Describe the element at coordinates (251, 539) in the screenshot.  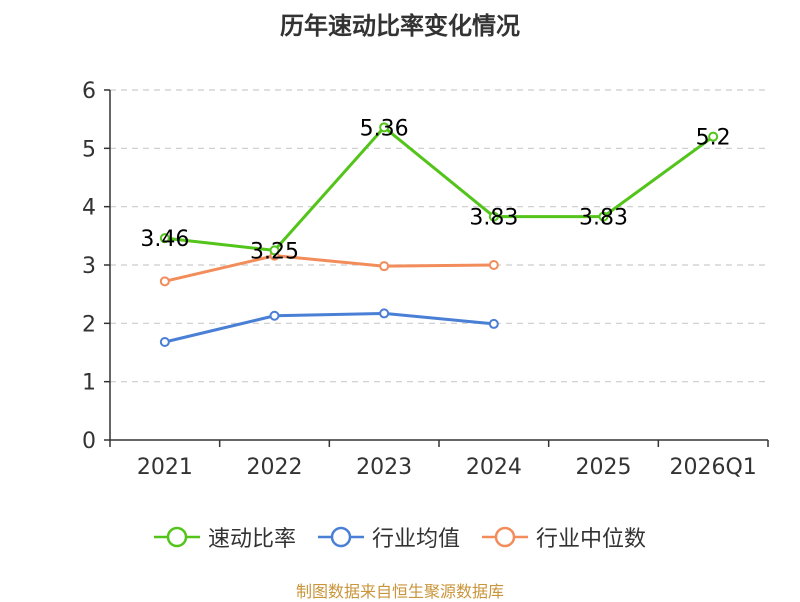
I see `legend-label: 速动比率` at that location.